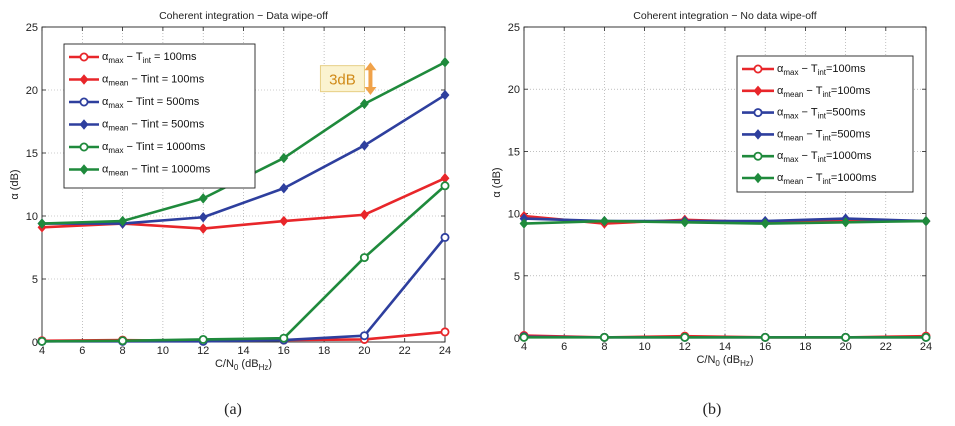 The height and width of the screenshot is (426, 955). What do you see at coordinates (517, 339) in the screenshot?
I see `y-tick-label: 0` at bounding box center [517, 339].